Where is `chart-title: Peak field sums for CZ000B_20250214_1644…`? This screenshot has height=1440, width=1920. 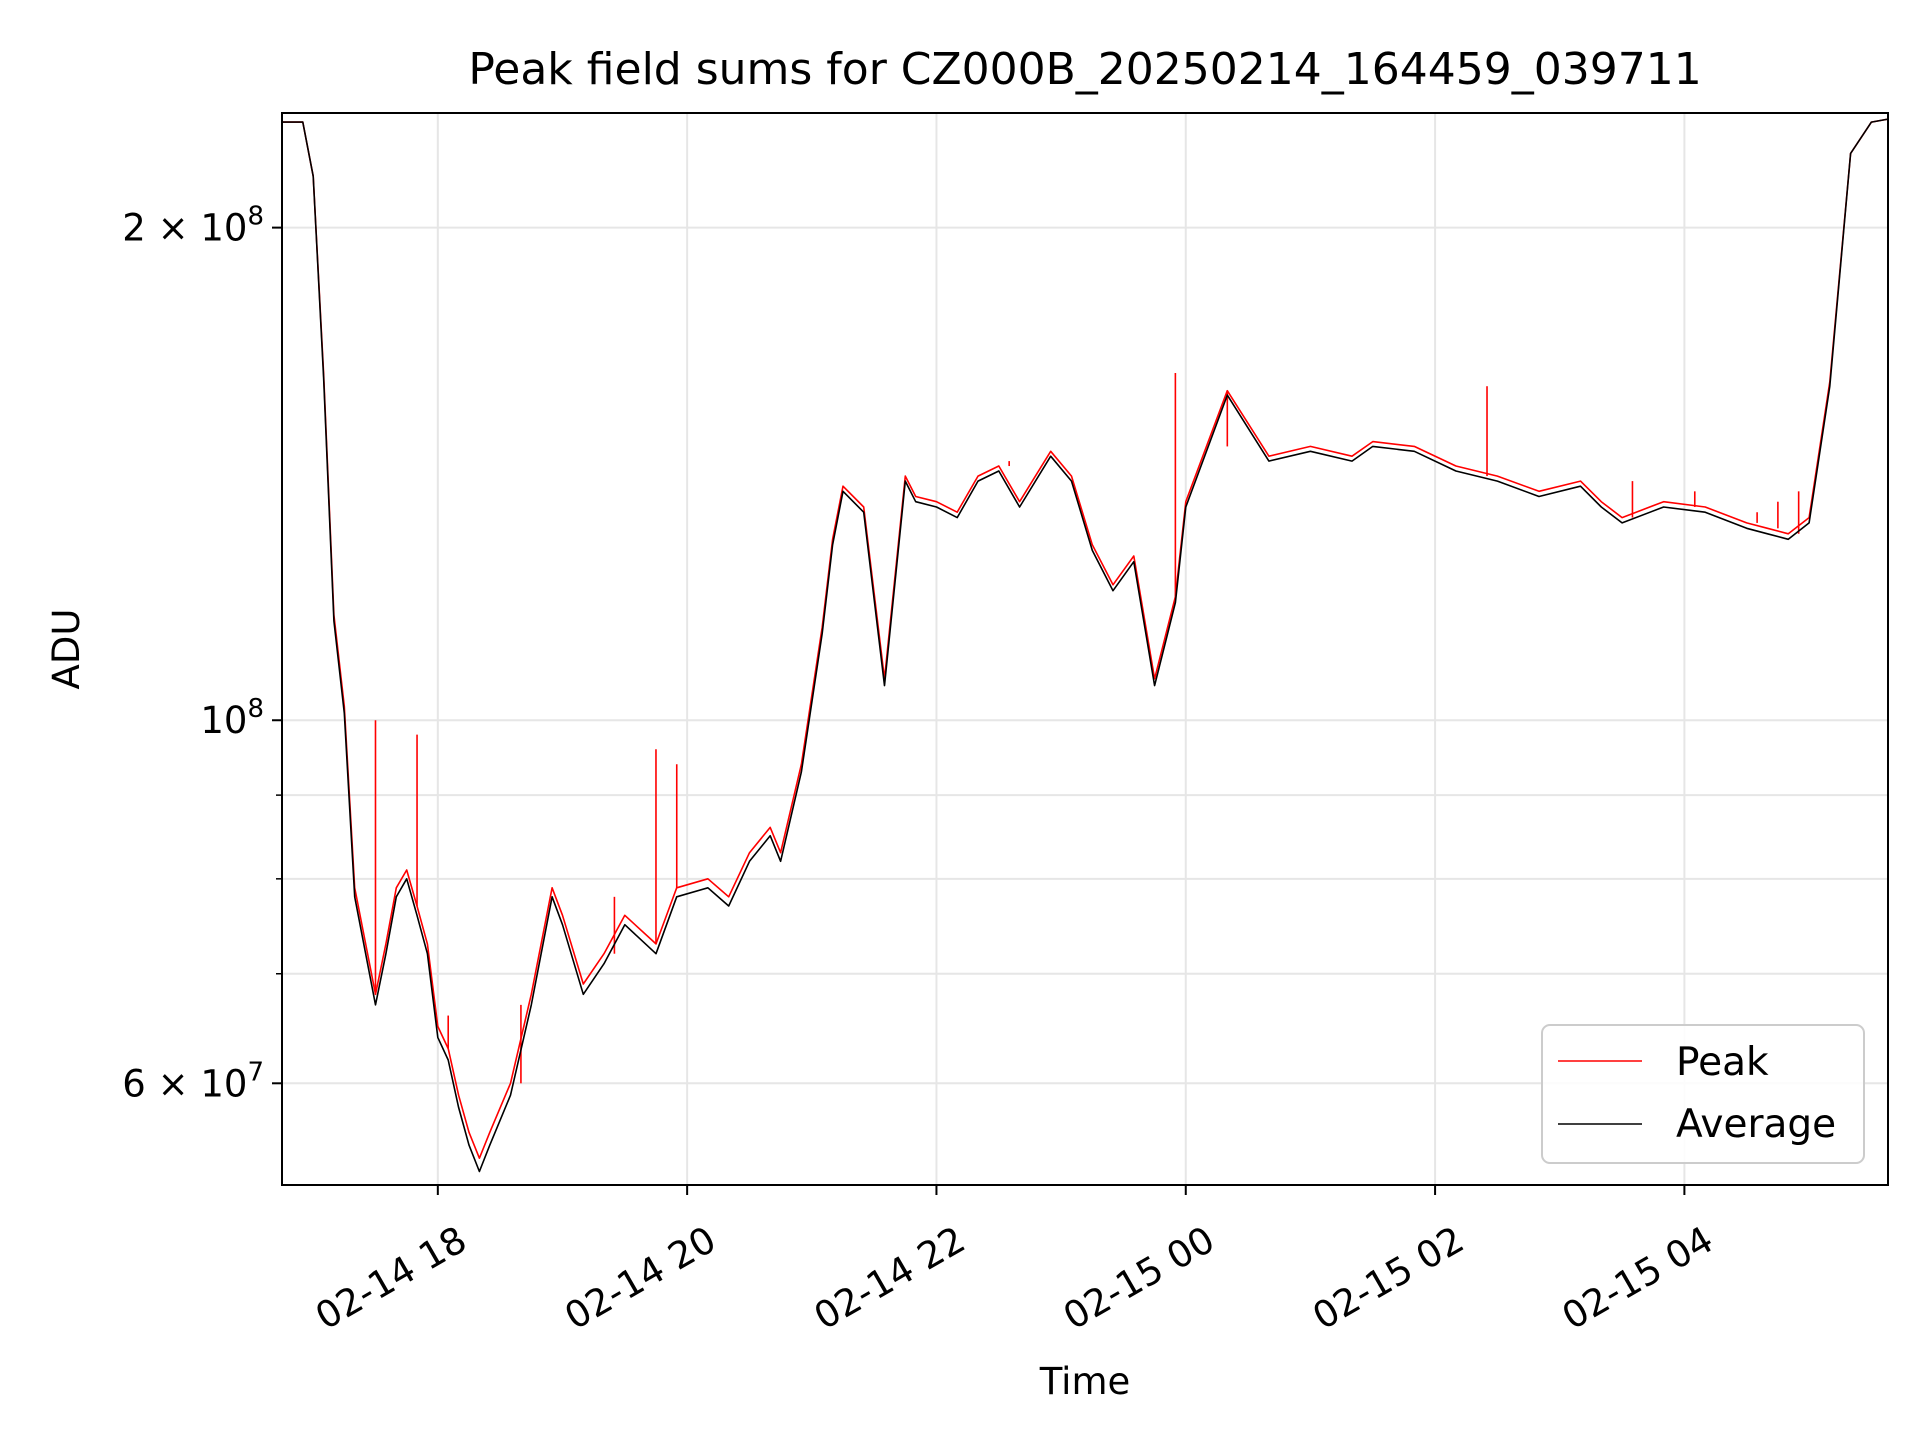 chart-title: Peak field sums for CZ000B_20250214_1644… is located at coordinates (1084, 69).